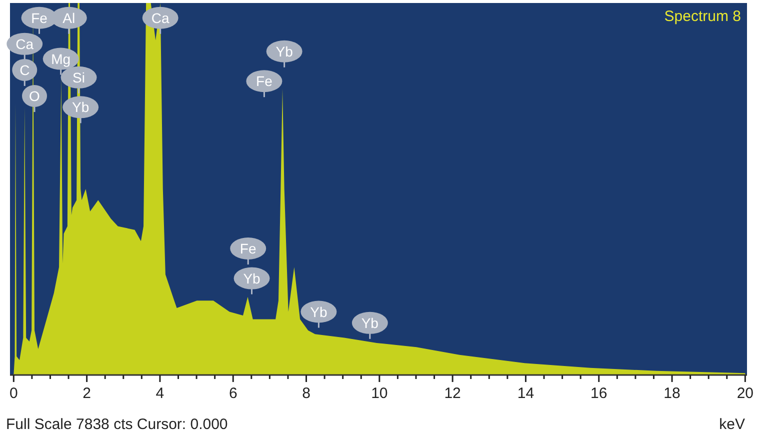 This screenshot has width=762, height=436. What do you see at coordinates (599, 393) in the screenshot?
I see `x-tick-label: 16` at bounding box center [599, 393].